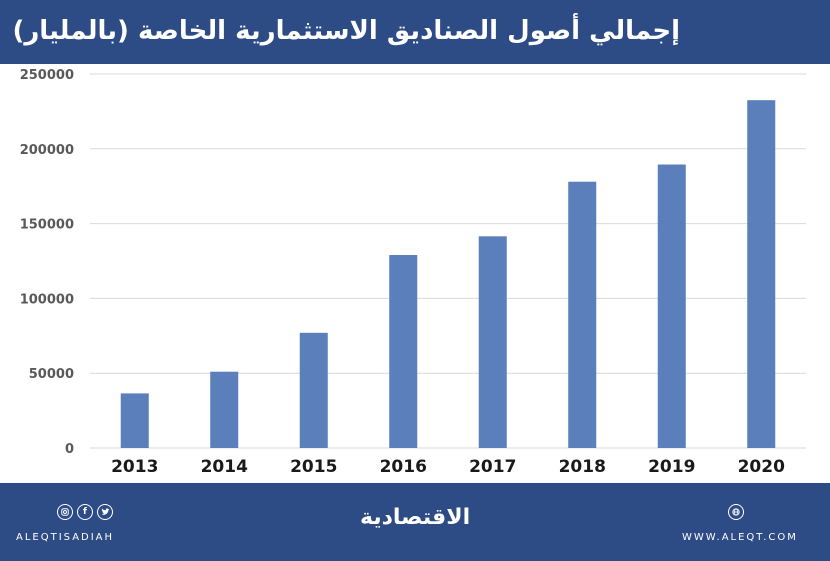 Image resolution: width=830 pixels, height=561 pixels. Describe the element at coordinates (403, 351) in the screenshot. I see `bar-2016` at that location.